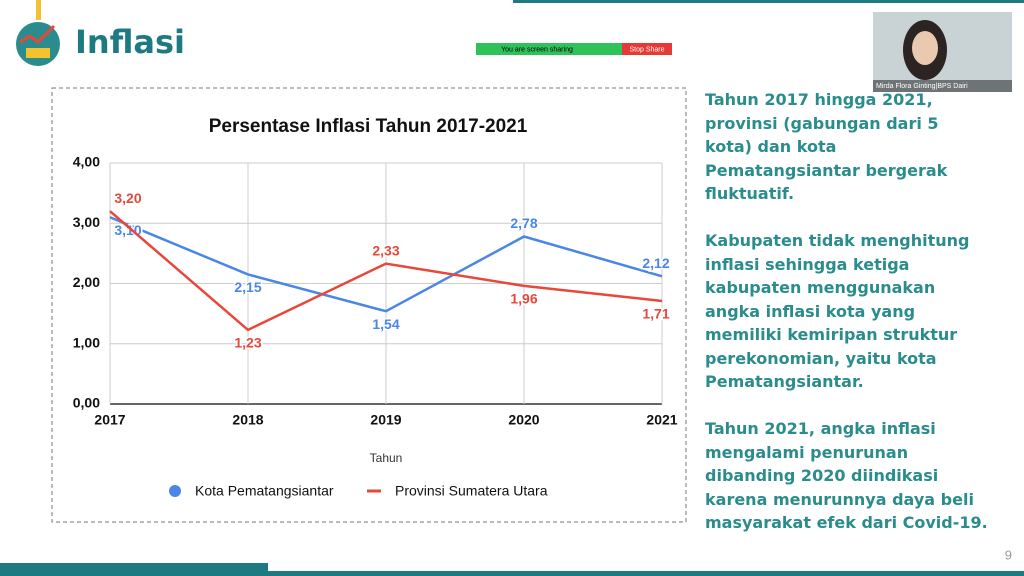 The width and height of the screenshot is (1024, 576). I want to click on x-tick-label: 2019, so click(385, 420).